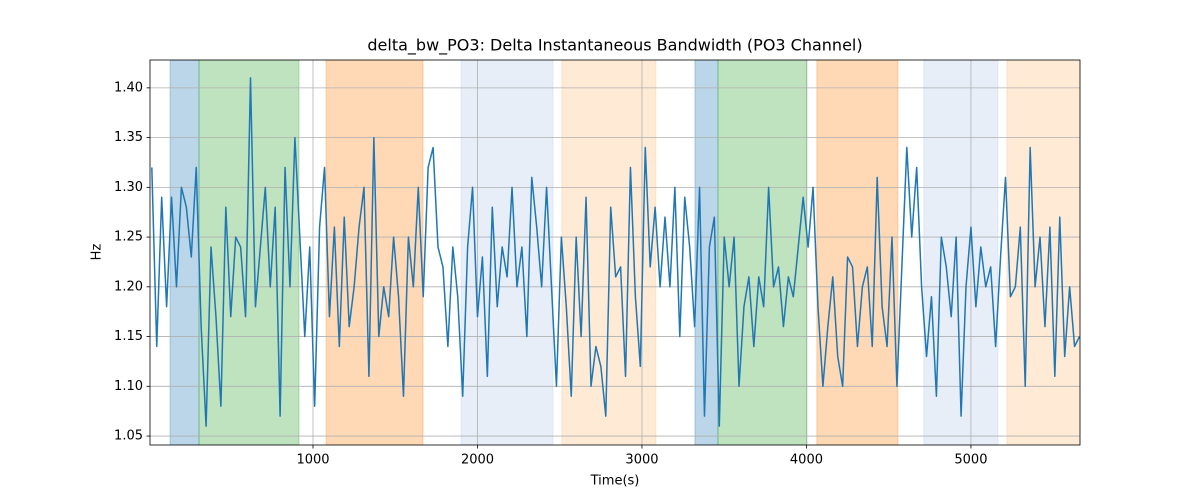 The height and width of the screenshot is (500, 1200). I want to click on y-tick-label: 1.15, so click(128, 336).